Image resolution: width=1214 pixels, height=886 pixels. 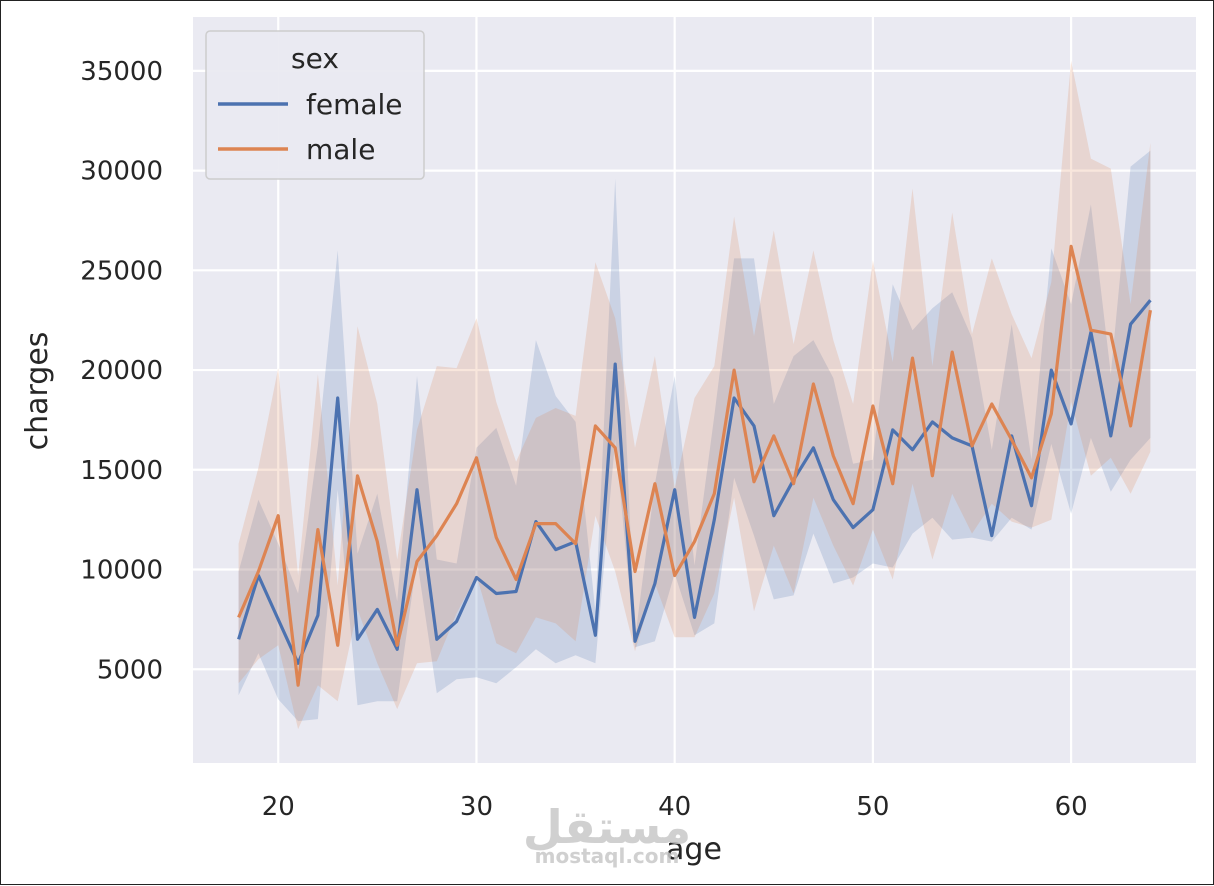 What do you see at coordinates (1071, 807) in the screenshot?
I see `x-tick-60: 60` at bounding box center [1071, 807].